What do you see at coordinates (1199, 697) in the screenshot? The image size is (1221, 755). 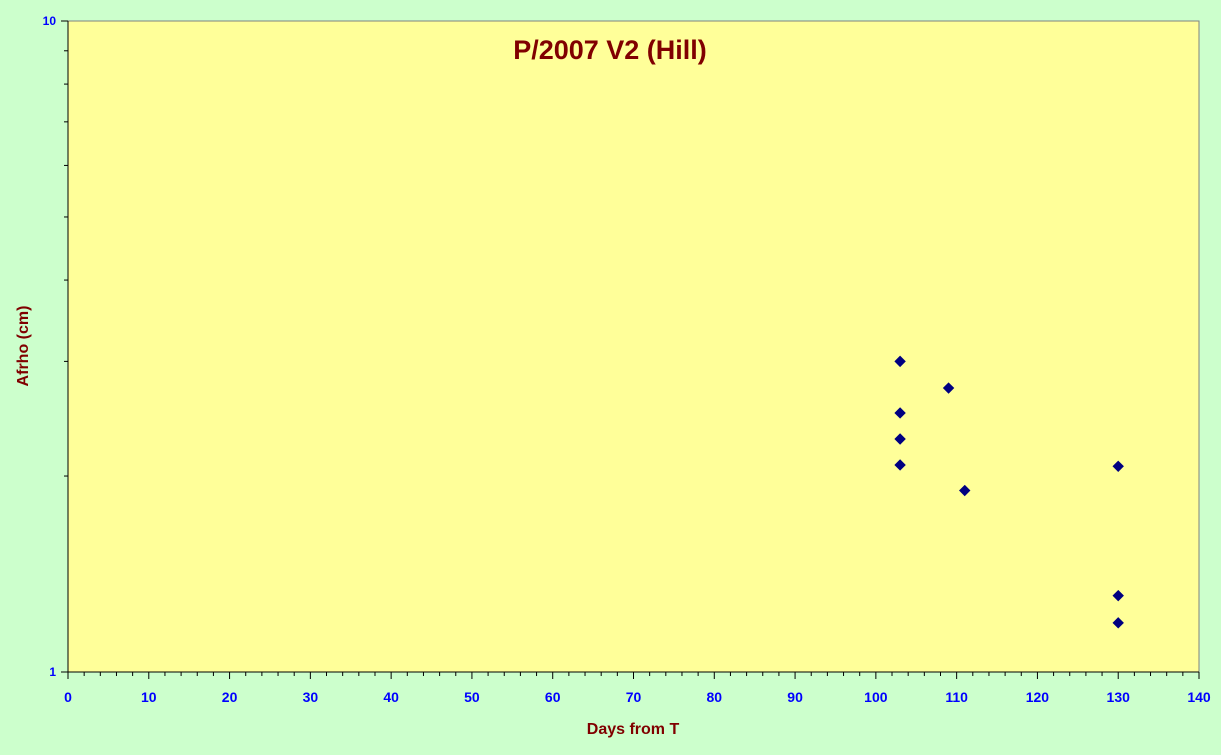 I see `x-tick-label: 140` at bounding box center [1199, 697].